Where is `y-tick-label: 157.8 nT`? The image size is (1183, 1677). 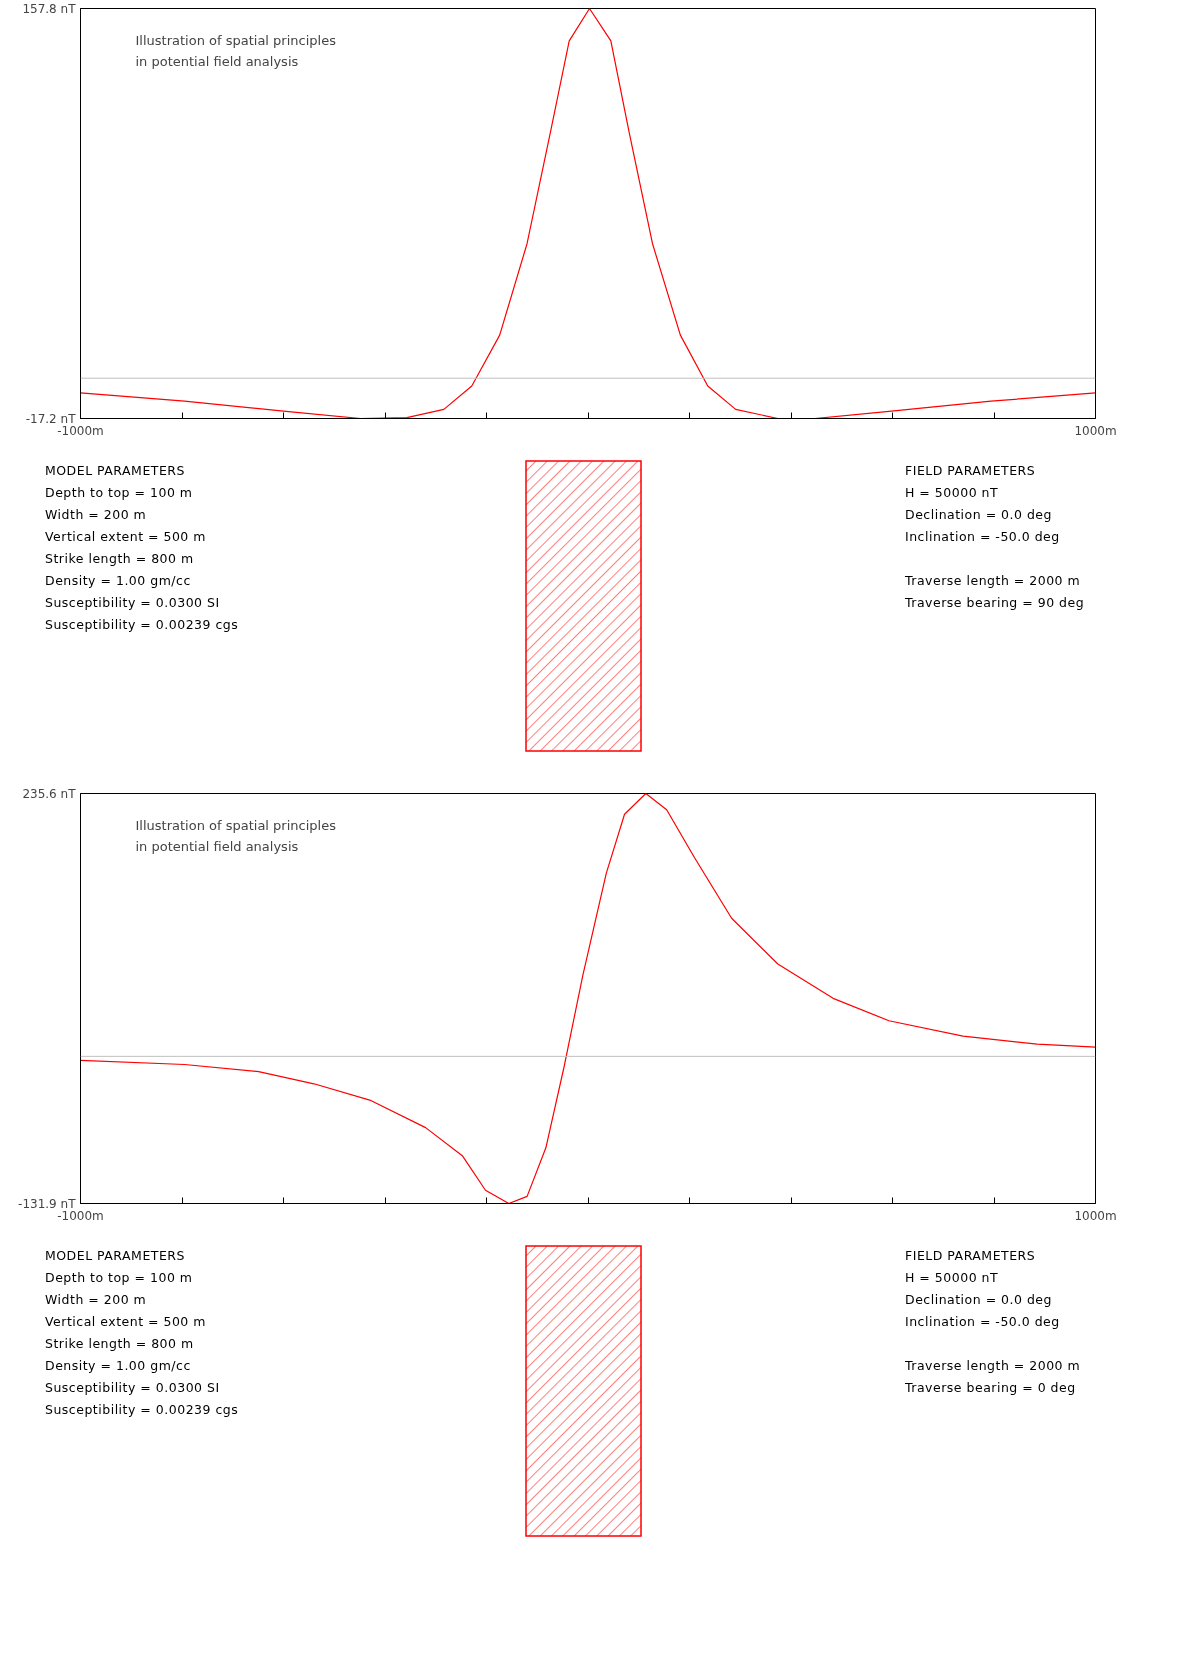
y-tick-label: 157.8 nT is located at coordinates (49, 8).